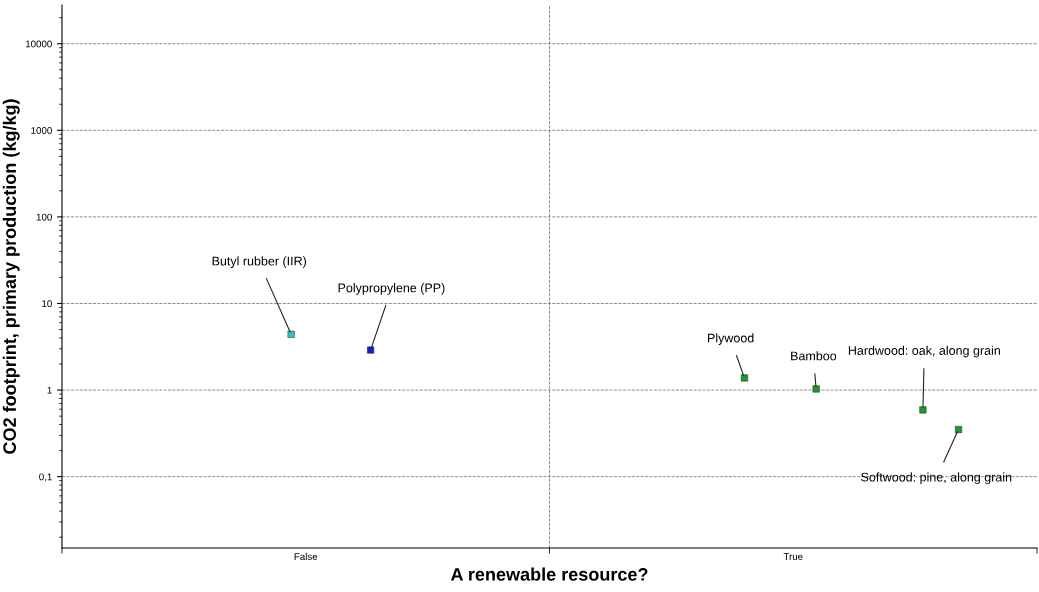  I want to click on y-tick-label: 100, so click(44, 217).